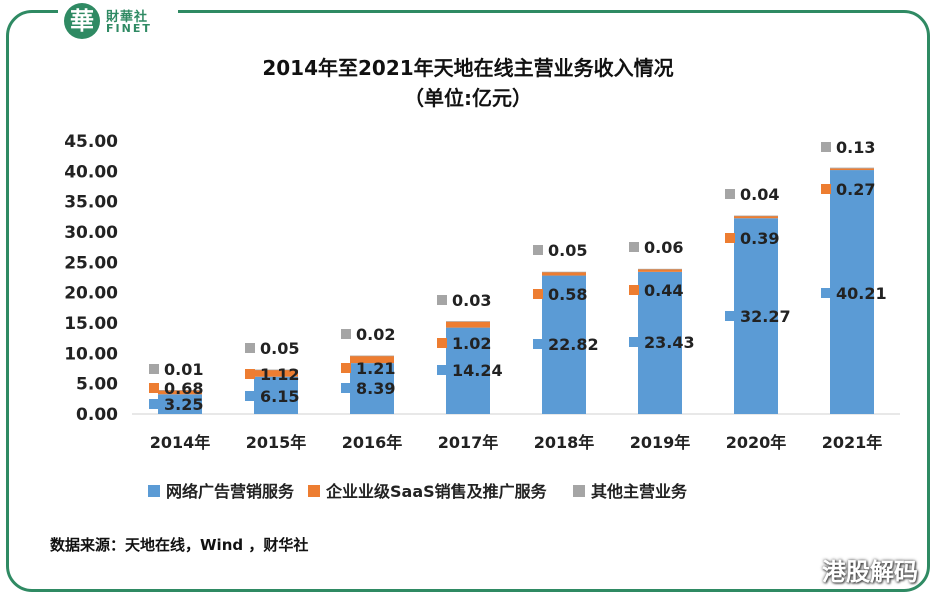 The image size is (936, 602). What do you see at coordinates (468, 68) in the screenshot?
I see `chart-title: 2014年至2021年天地在线主营业务收入情况` at bounding box center [468, 68].